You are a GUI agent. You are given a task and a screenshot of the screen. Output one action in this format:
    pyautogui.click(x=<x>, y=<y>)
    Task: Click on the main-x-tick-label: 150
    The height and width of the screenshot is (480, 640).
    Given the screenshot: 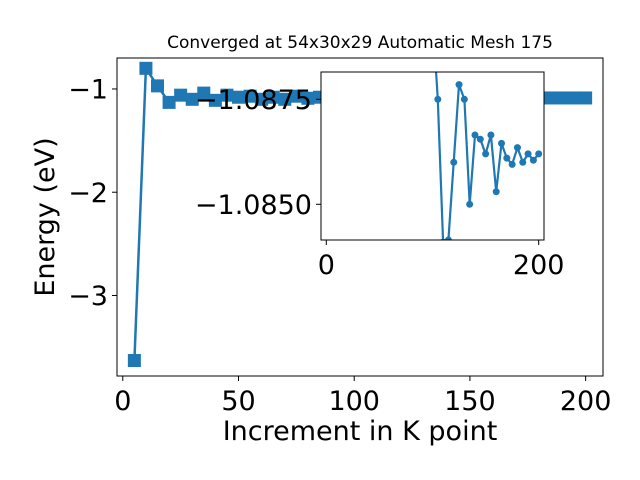 What is the action you would take?
    pyautogui.click(x=470, y=401)
    